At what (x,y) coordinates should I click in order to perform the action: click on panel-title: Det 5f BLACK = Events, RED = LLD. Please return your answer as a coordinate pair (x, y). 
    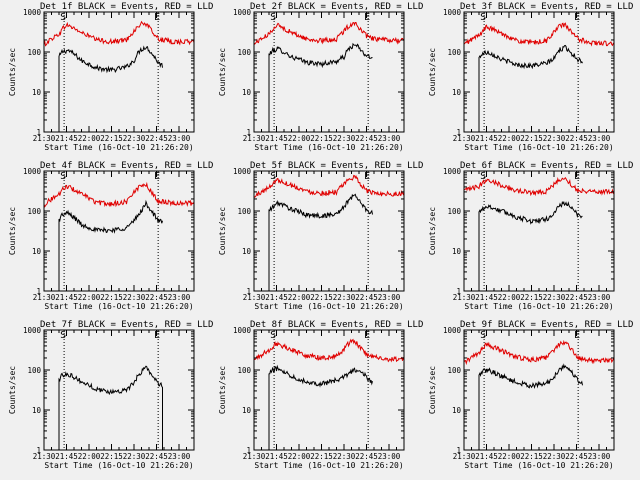
    Looking at the image, I should click on (336, 166).